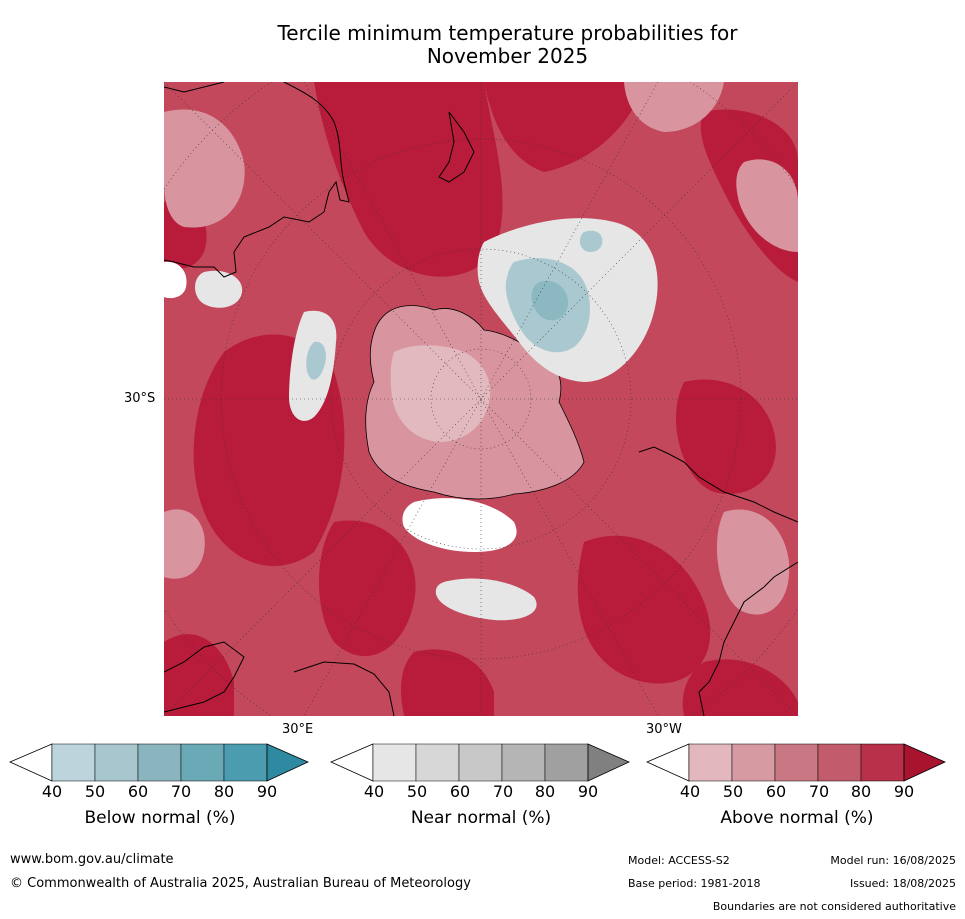 The image size is (965, 919). I want to click on colorbar-below-label: Below normal (%), so click(160, 818).